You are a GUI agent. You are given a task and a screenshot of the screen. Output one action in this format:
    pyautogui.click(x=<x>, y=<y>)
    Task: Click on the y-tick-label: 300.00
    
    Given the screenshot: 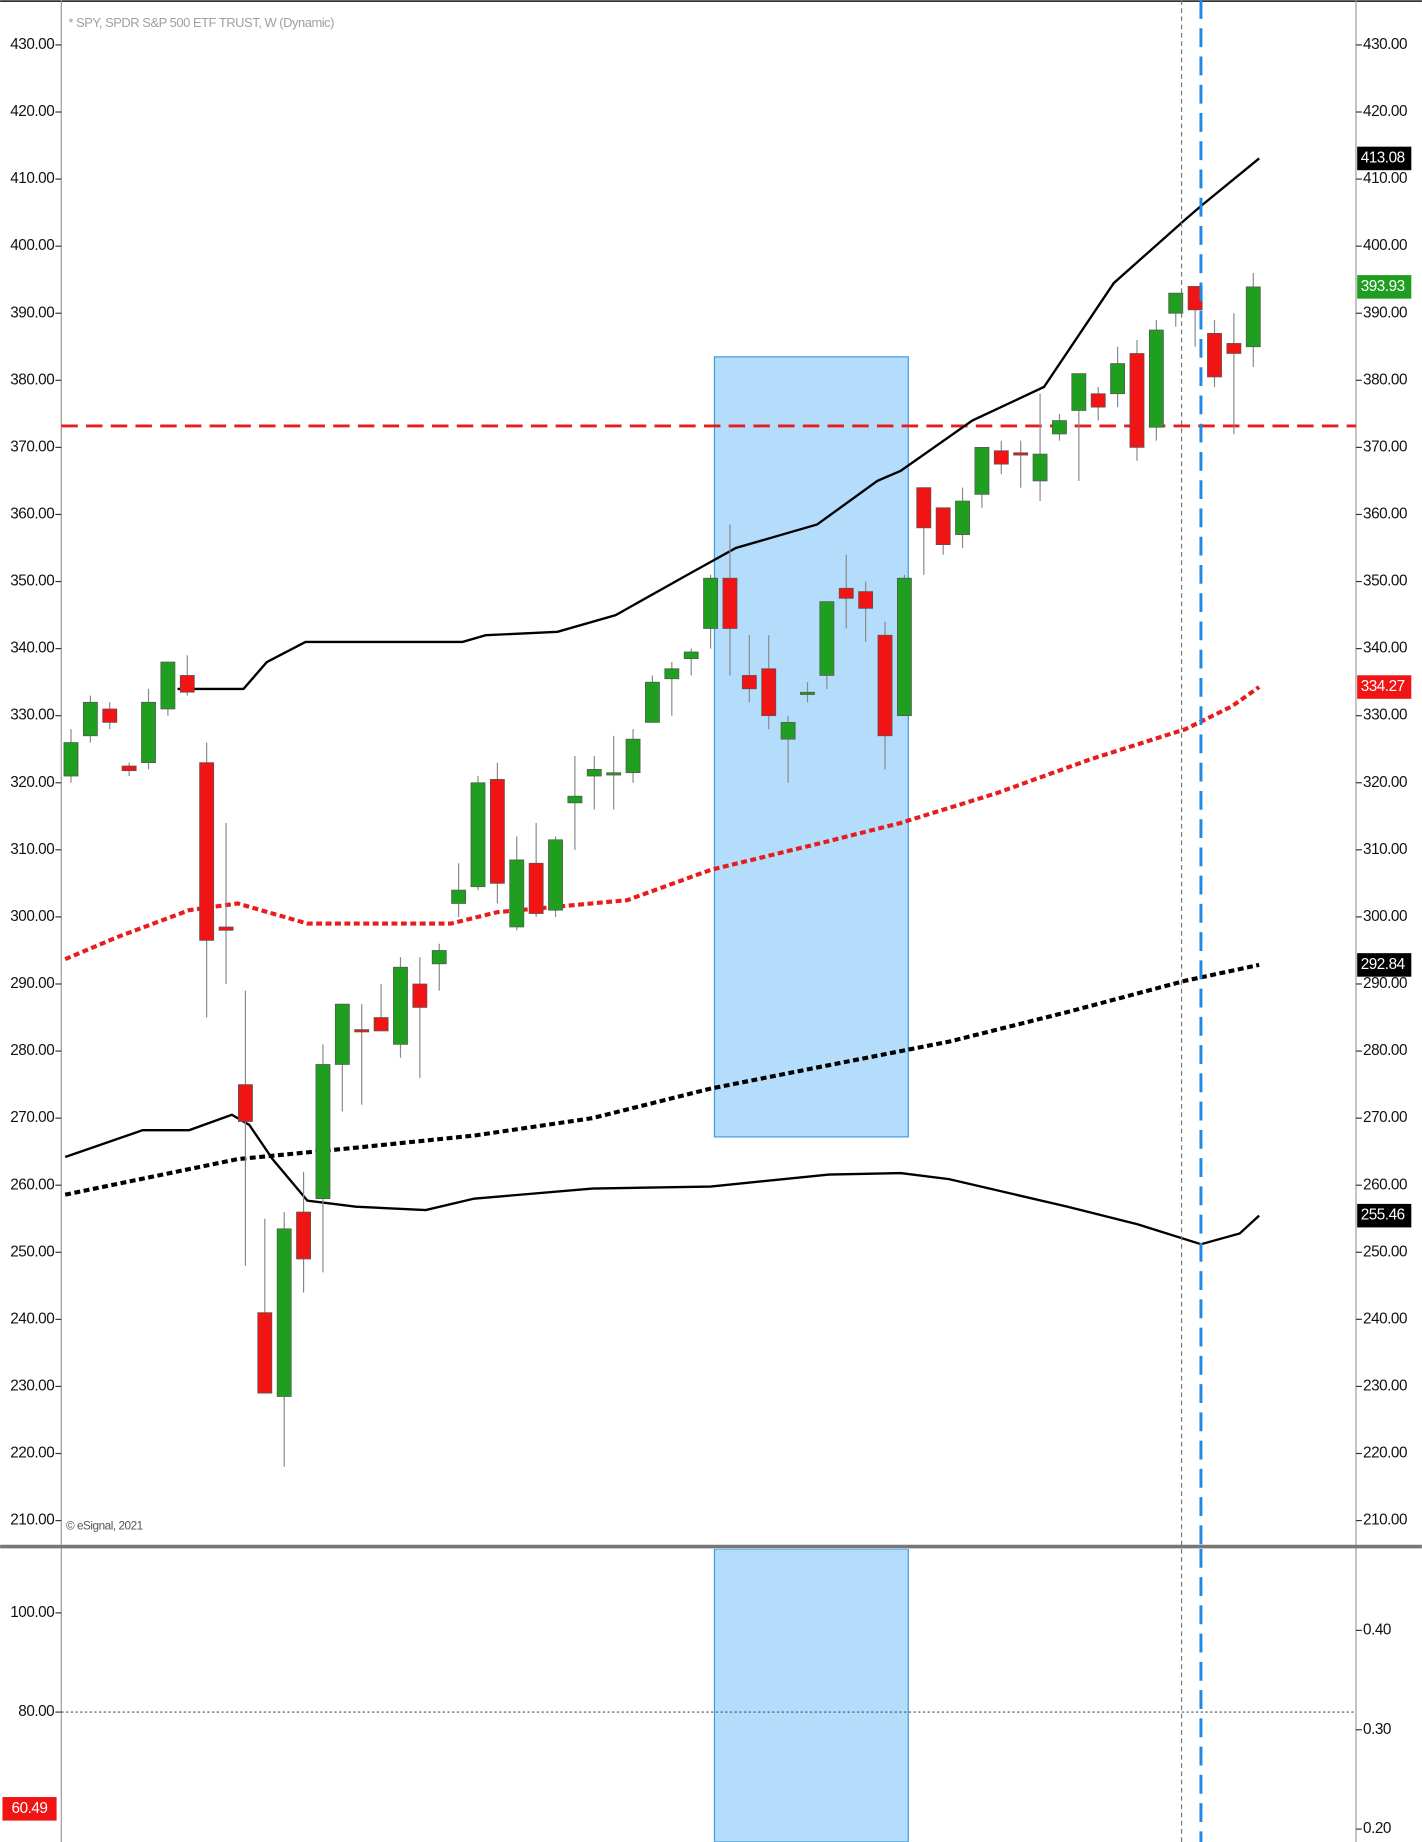 What is the action you would take?
    pyautogui.click(x=32, y=916)
    